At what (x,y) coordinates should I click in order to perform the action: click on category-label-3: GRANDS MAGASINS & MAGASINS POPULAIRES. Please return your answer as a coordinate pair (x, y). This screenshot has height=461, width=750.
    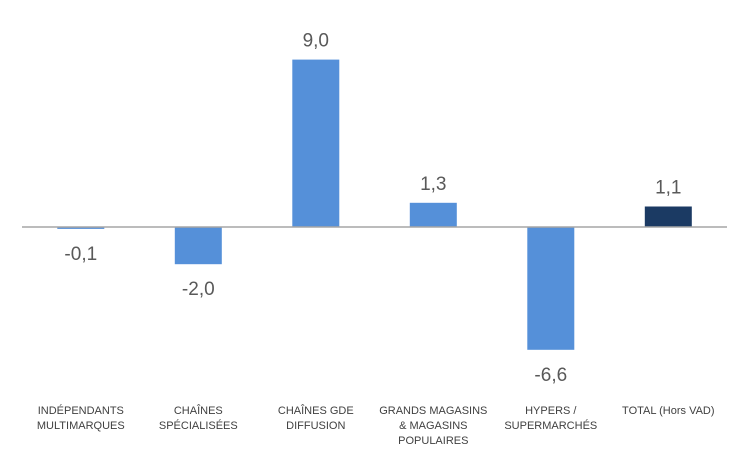
    Looking at the image, I should click on (433, 426).